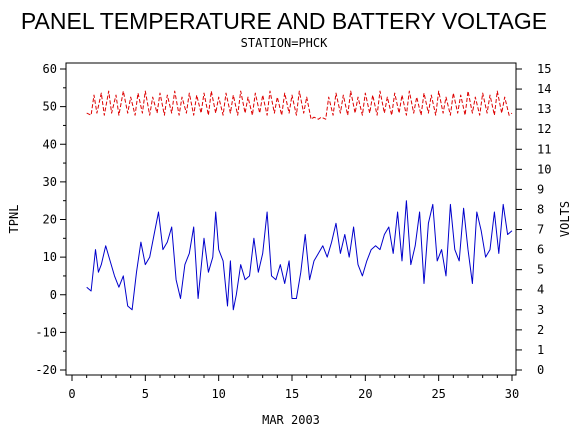  Describe the element at coordinates (544, 149) in the screenshot. I see `y-right-tick-label: 11` at that location.